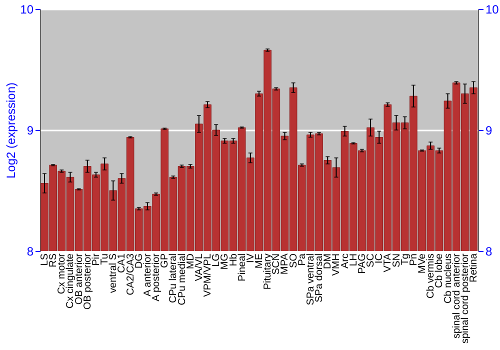  I want to click on x-tick-label: SN, so click(396, 261).